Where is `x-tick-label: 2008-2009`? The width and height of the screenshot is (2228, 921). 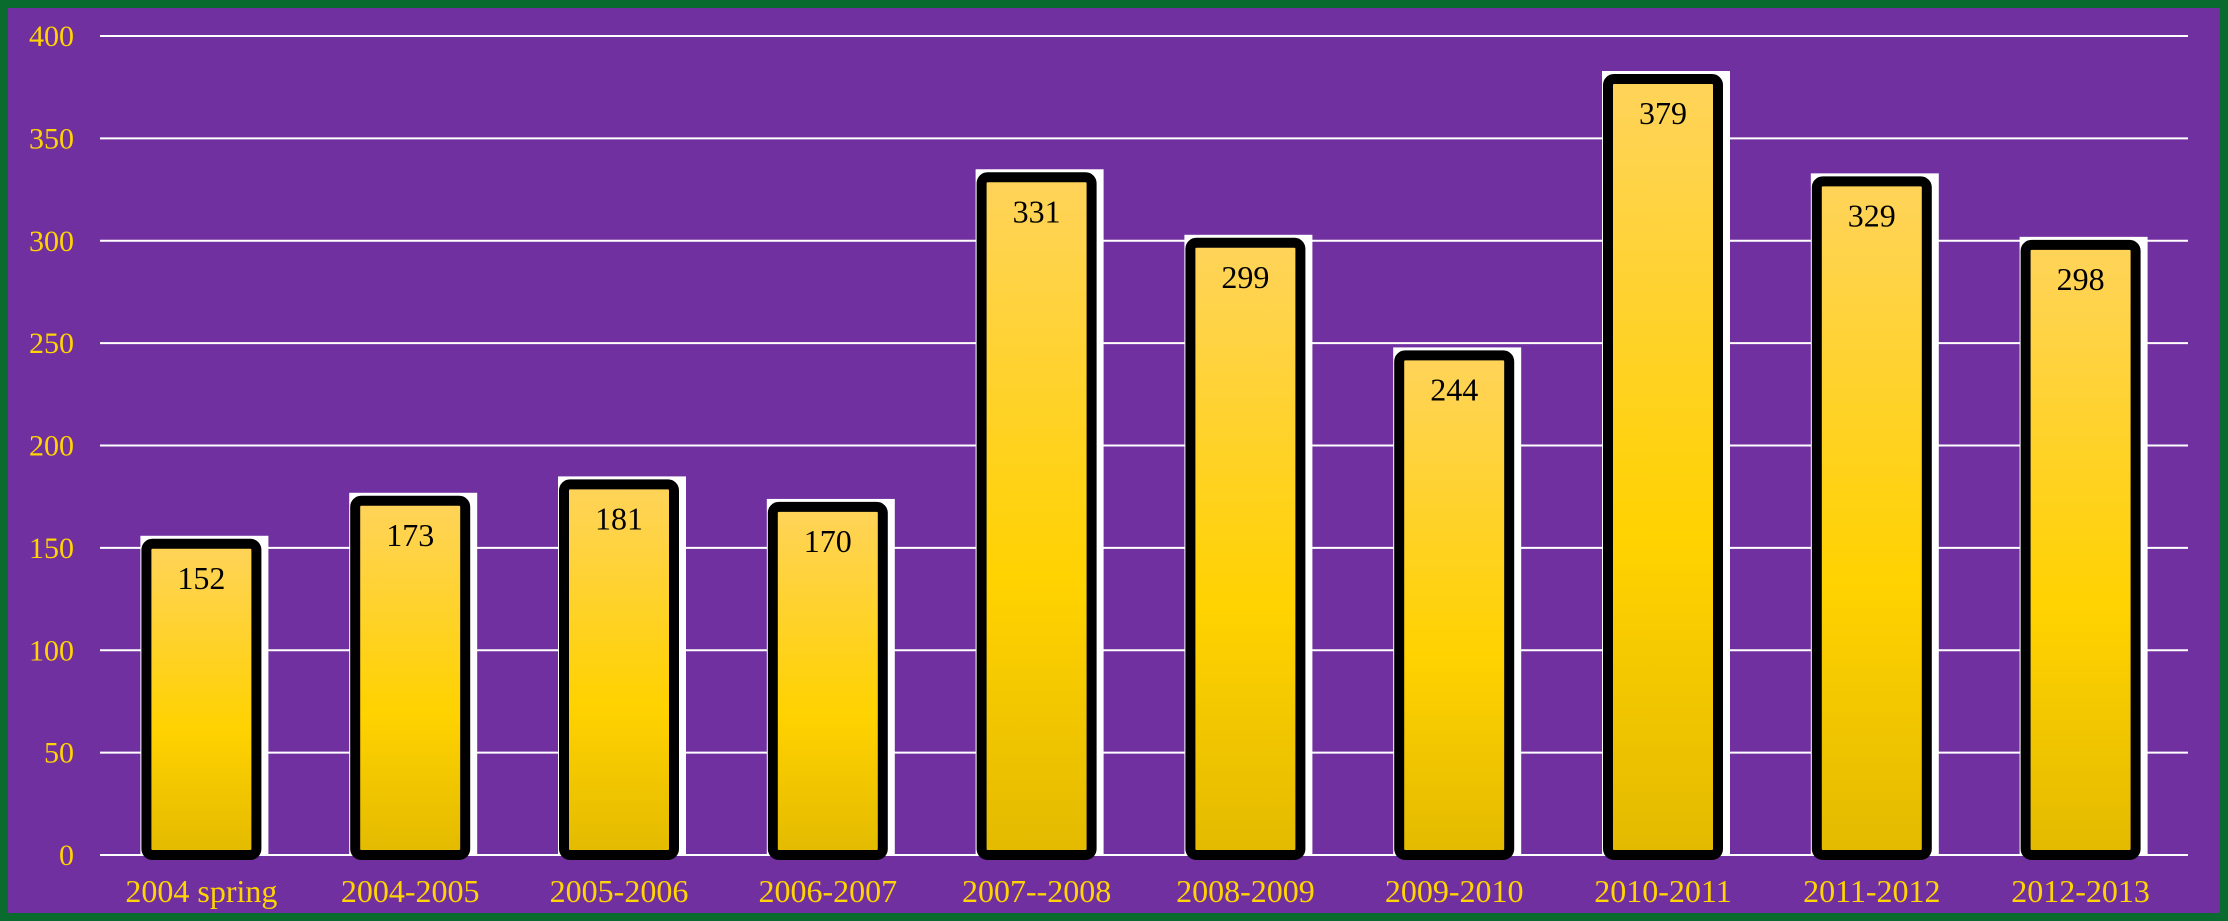 x-tick-label: 2008-2009 is located at coordinates (1245, 891).